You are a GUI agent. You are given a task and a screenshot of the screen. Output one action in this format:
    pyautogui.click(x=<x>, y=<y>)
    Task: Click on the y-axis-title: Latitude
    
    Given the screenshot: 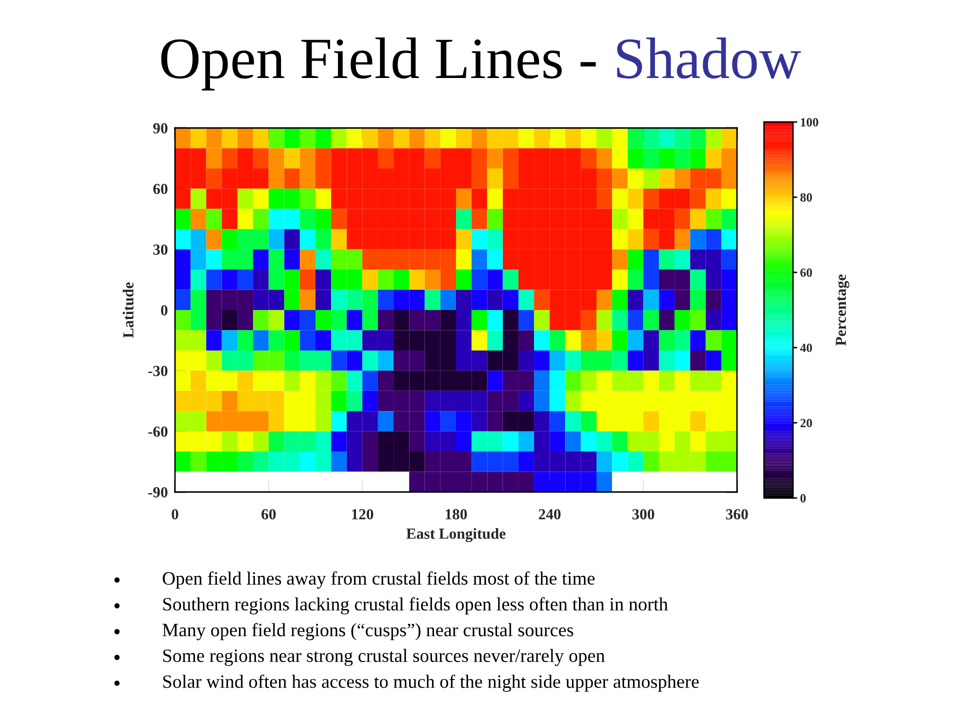 What is the action you would take?
    pyautogui.click(x=128, y=310)
    